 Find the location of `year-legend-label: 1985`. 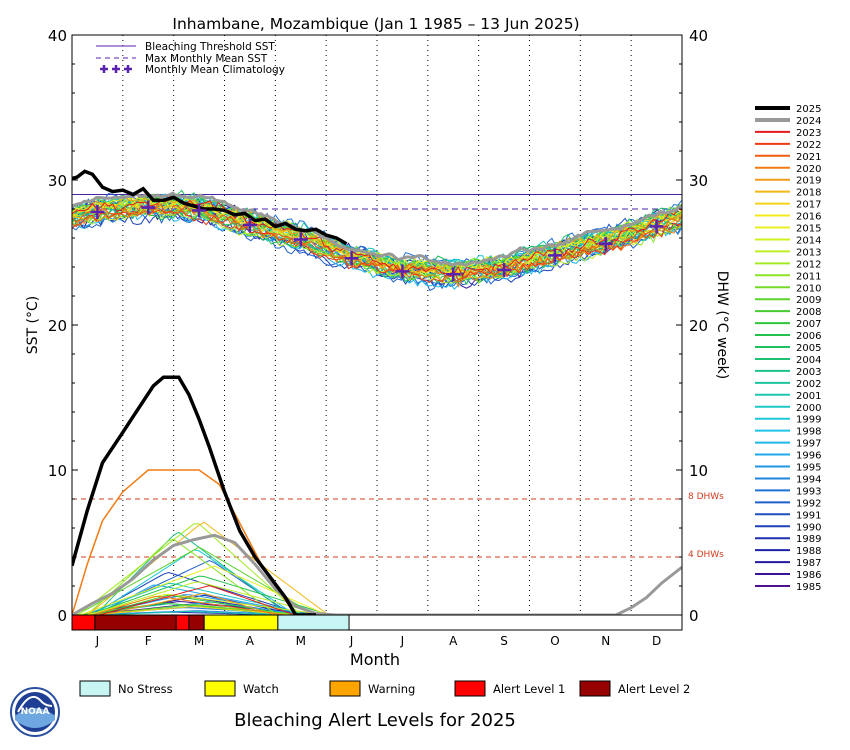

year-legend-label: 1985 is located at coordinates (808, 587).